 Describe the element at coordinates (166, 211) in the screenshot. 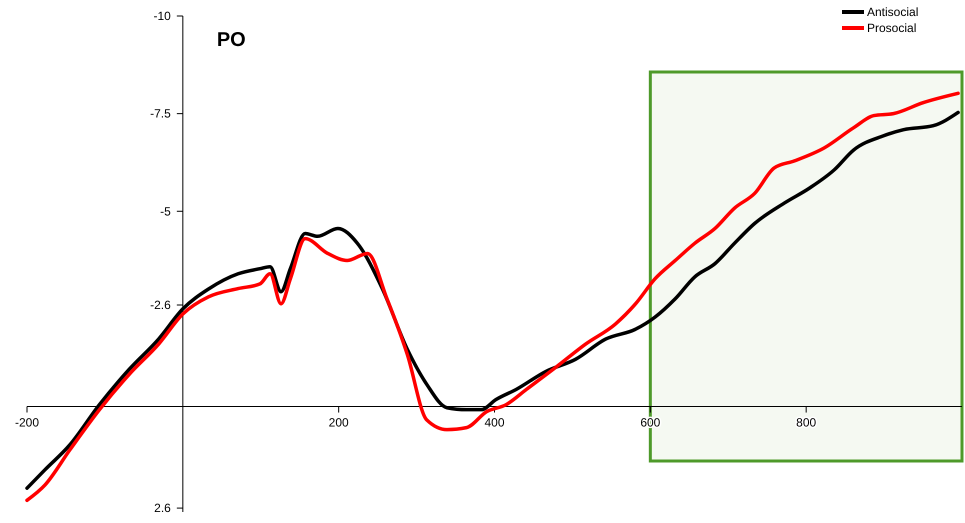

I see `y-tick-label: -5` at that location.